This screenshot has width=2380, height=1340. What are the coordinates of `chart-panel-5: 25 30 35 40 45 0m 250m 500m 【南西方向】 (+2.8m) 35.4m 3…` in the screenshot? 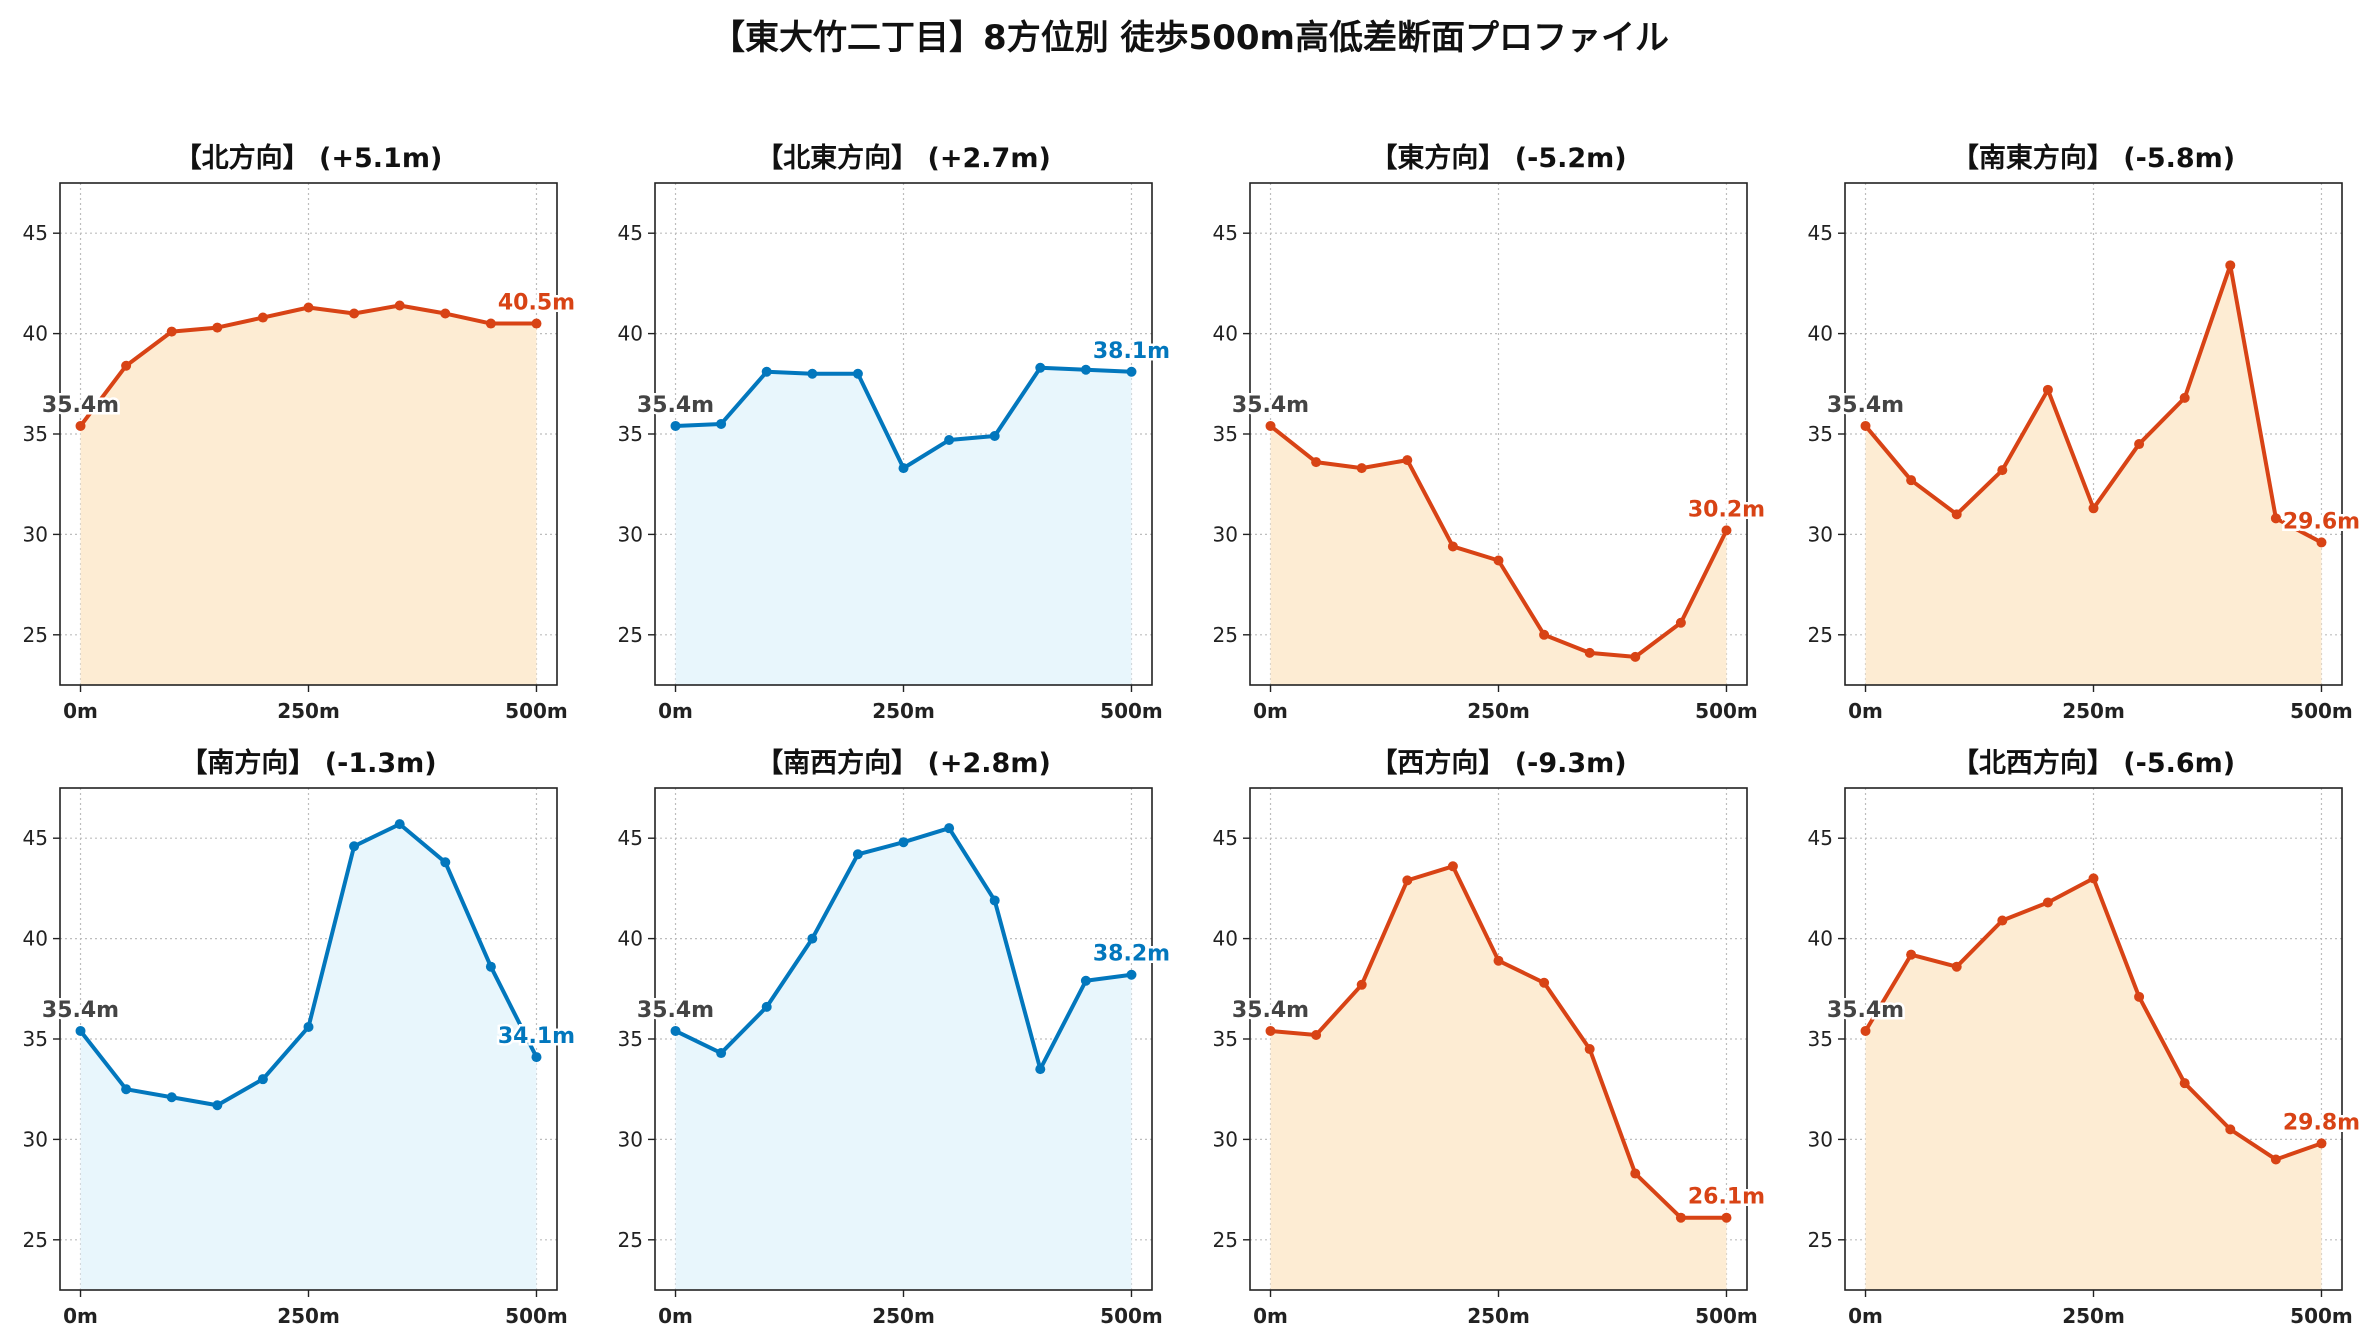 It's located at (895, 1037).